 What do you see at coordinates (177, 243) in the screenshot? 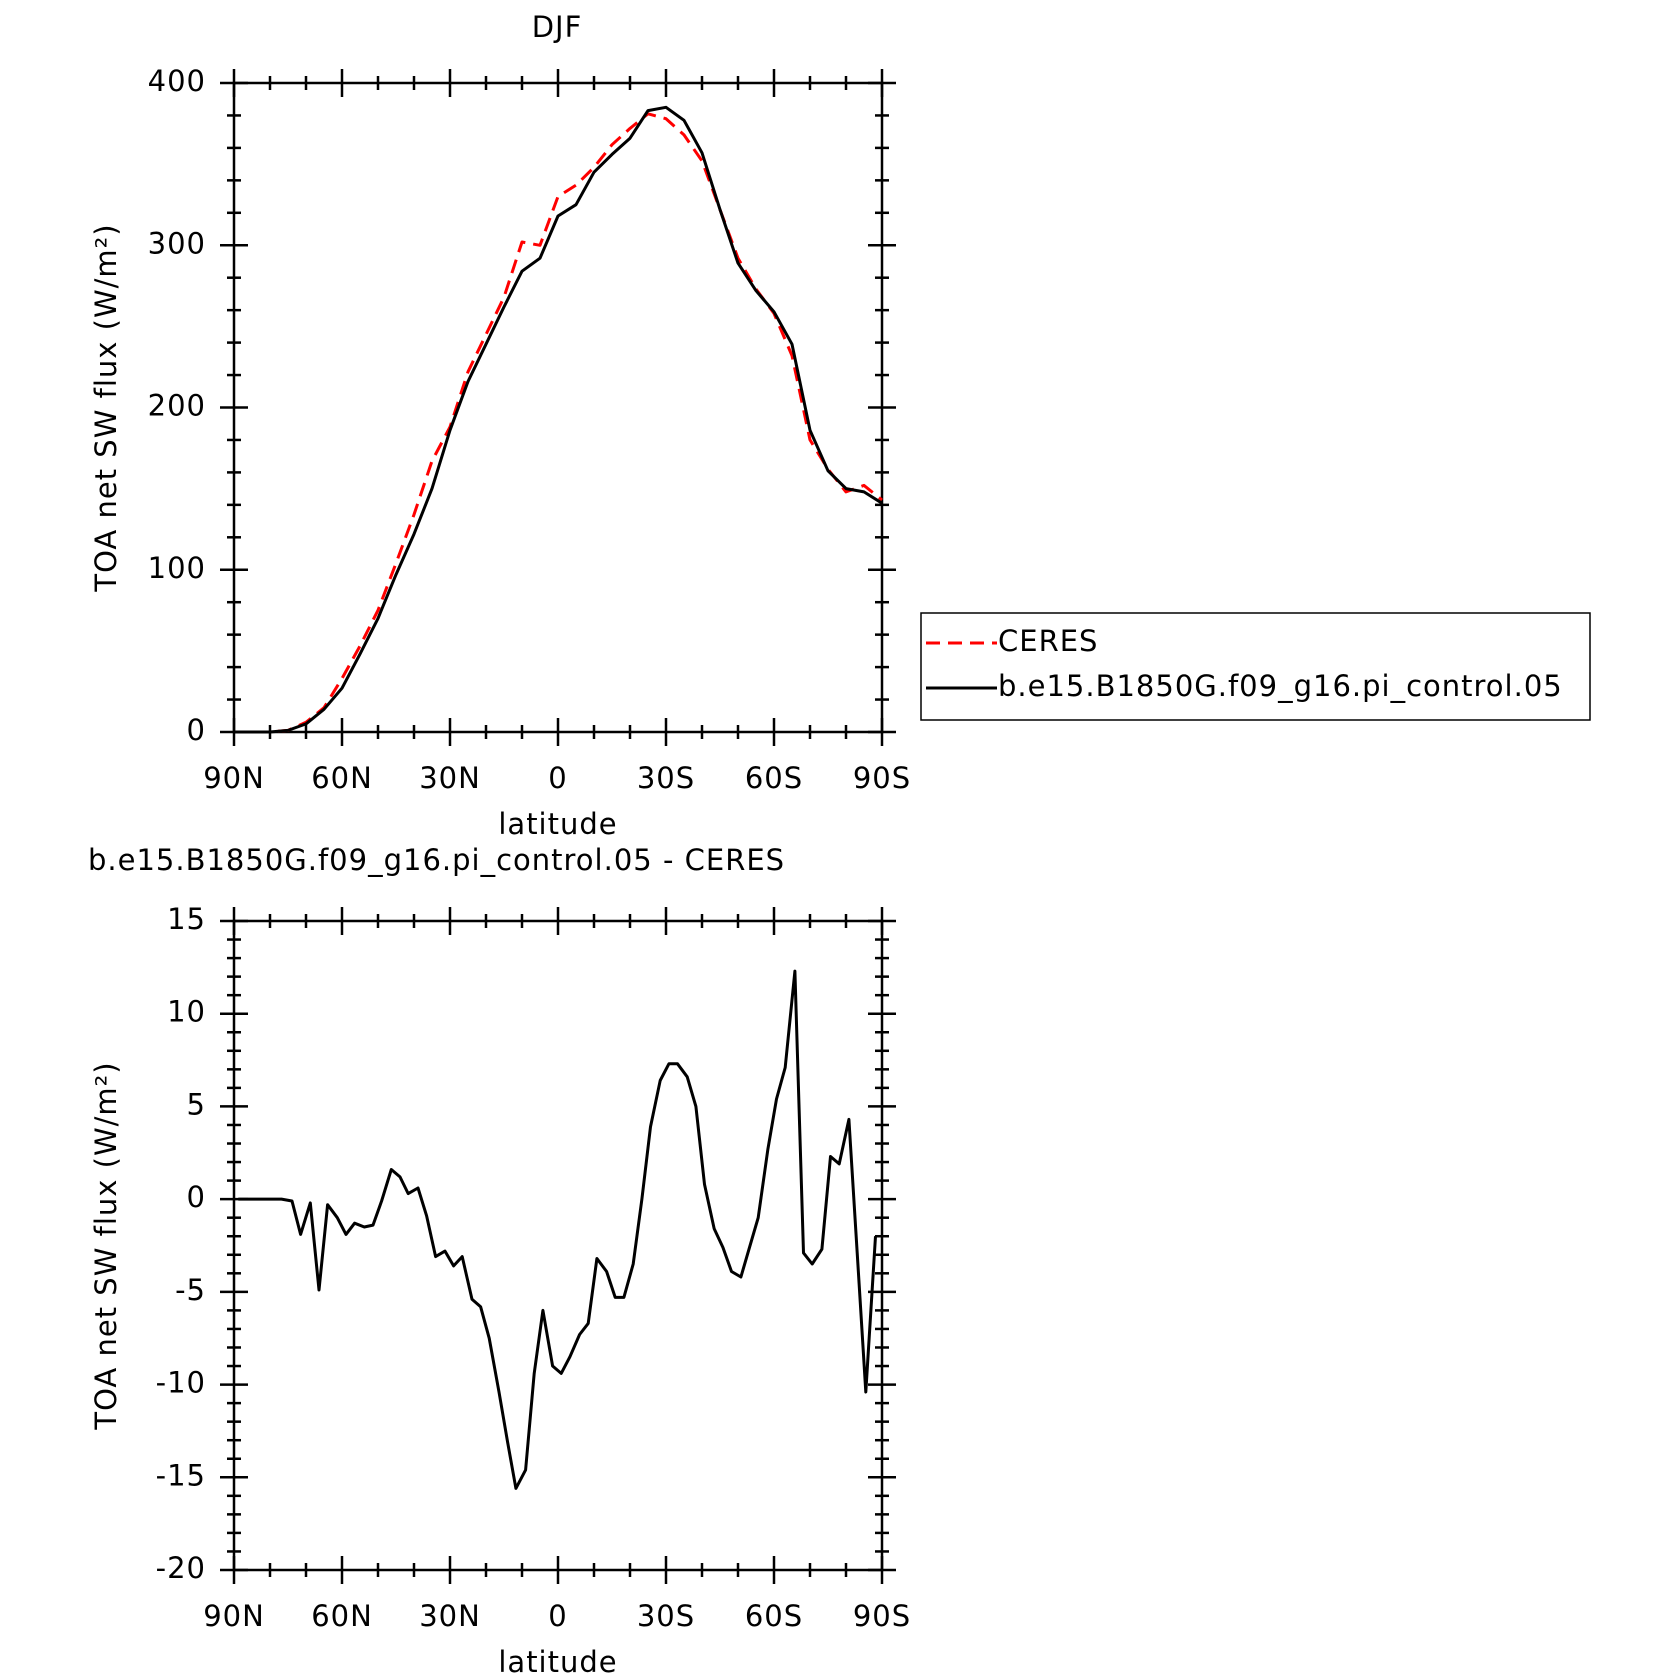
I see `y-tick-label: 300` at bounding box center [177, 243].